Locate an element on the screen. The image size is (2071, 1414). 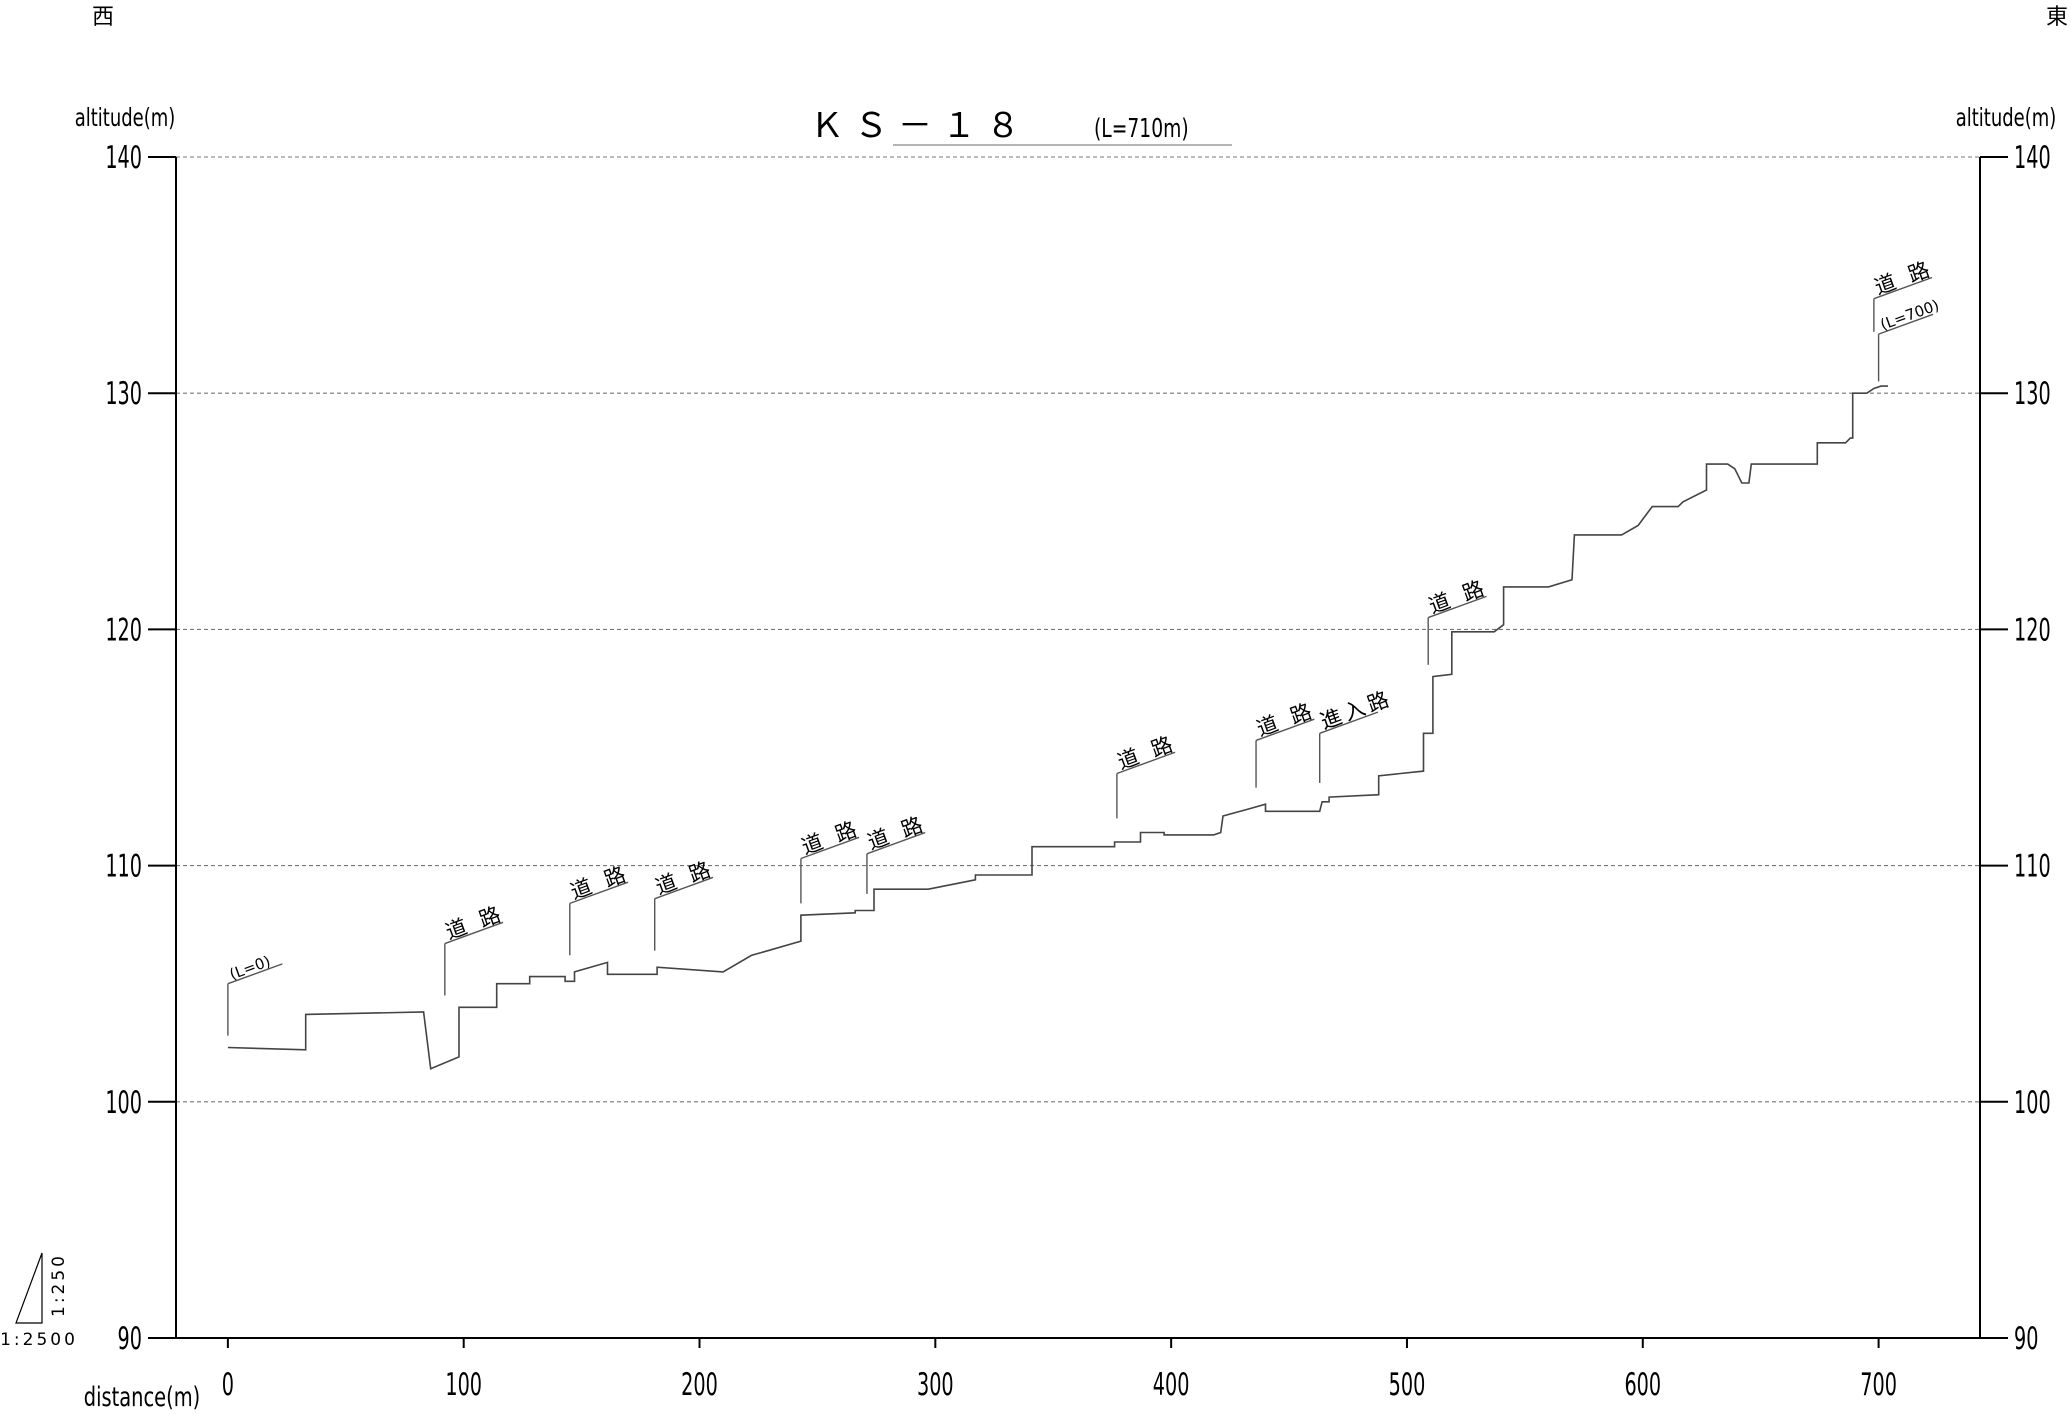
y-tick-label-right: 90 is located at coordinates (2026, 1339).